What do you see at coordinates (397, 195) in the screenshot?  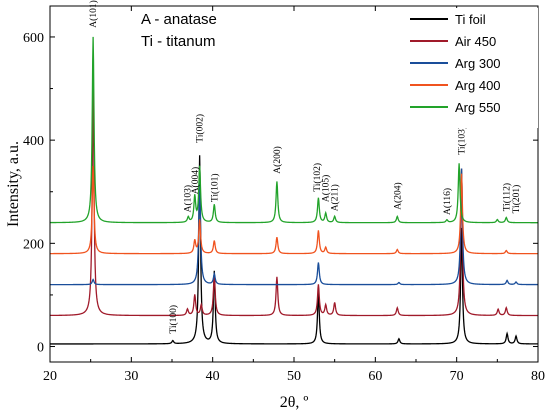 I see `peak-label: A(204)` at bounding box center [397, 195].